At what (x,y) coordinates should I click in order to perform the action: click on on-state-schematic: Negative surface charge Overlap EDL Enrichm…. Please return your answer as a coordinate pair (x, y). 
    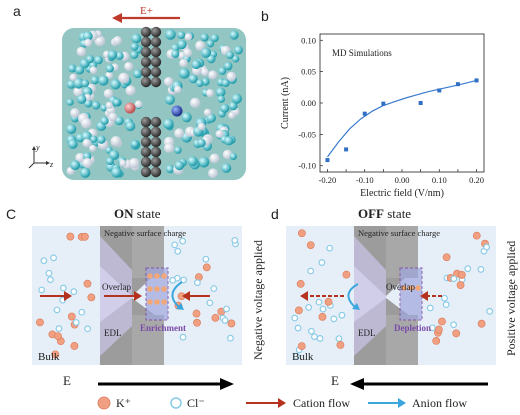
    Looking at the image, I should click on (137, 295).